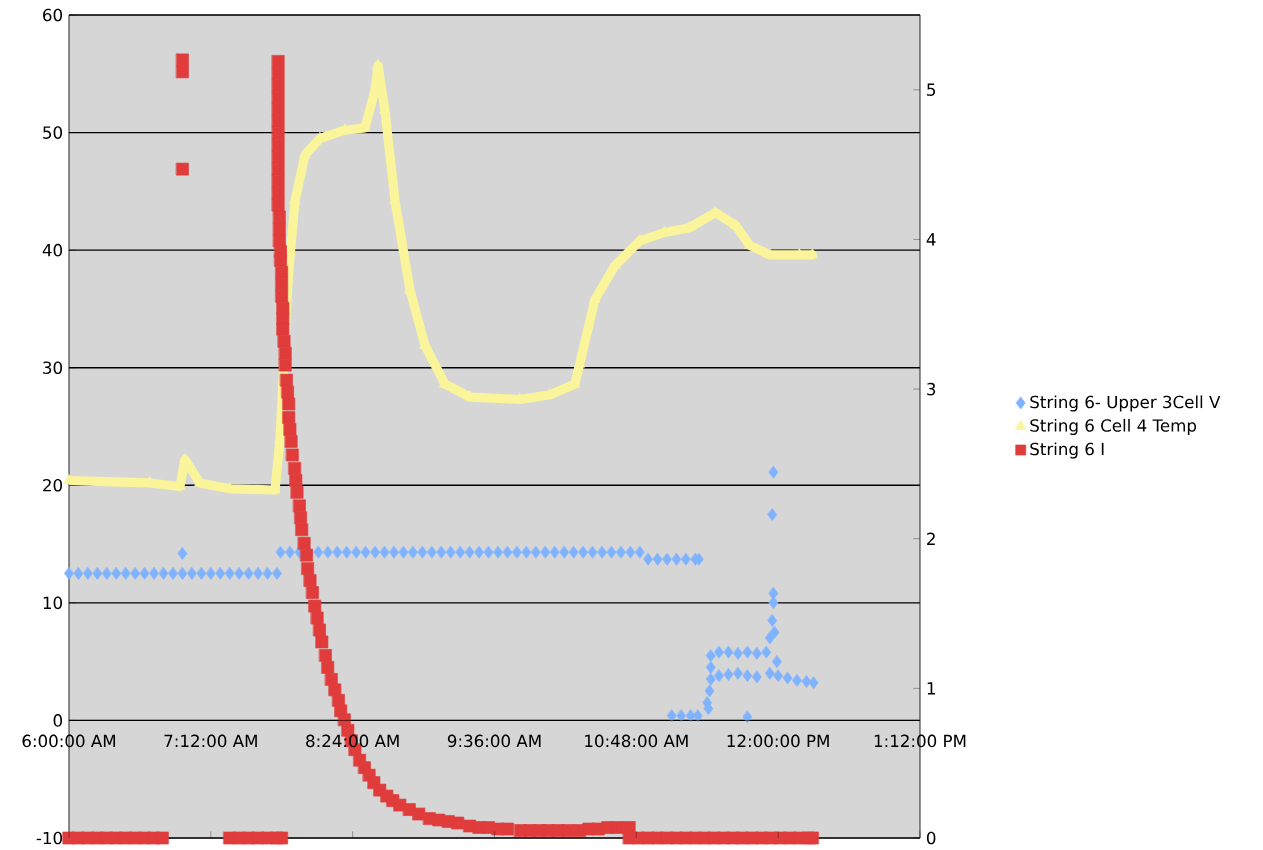 Image resolution: width=1263 pixels, height=850 pixels. I want to click on y-tick-label: -10, so click(49, 838).